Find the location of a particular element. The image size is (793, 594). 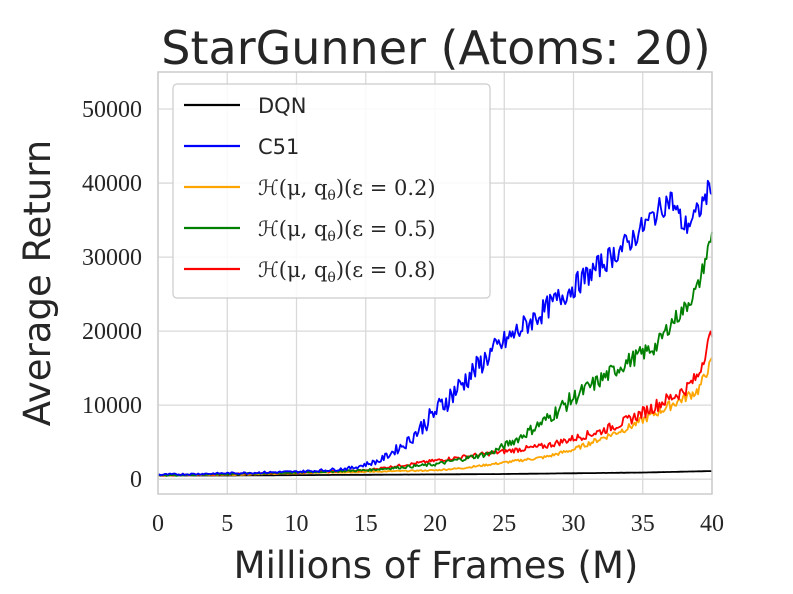

x-tick-label: 40 is located at coordinates (712, 524).